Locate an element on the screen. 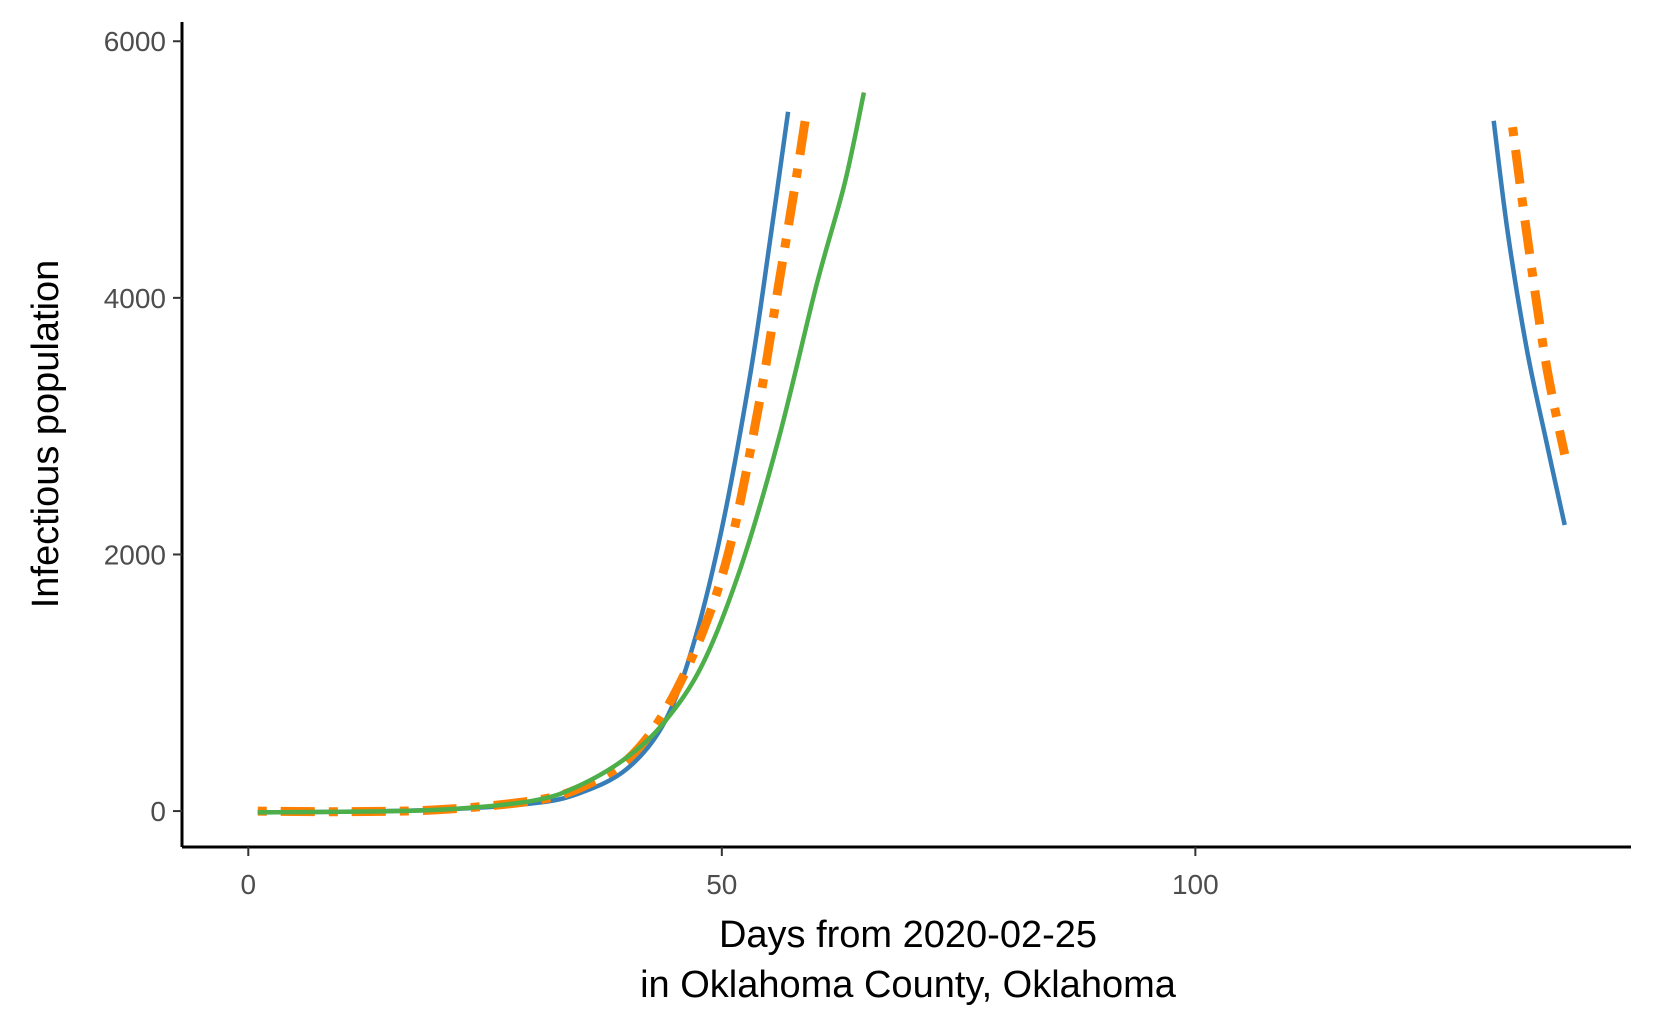 The height and width of the screenshot is (1025, 1659). y-tick-label: 2000 is located at coordinates (135, 554).